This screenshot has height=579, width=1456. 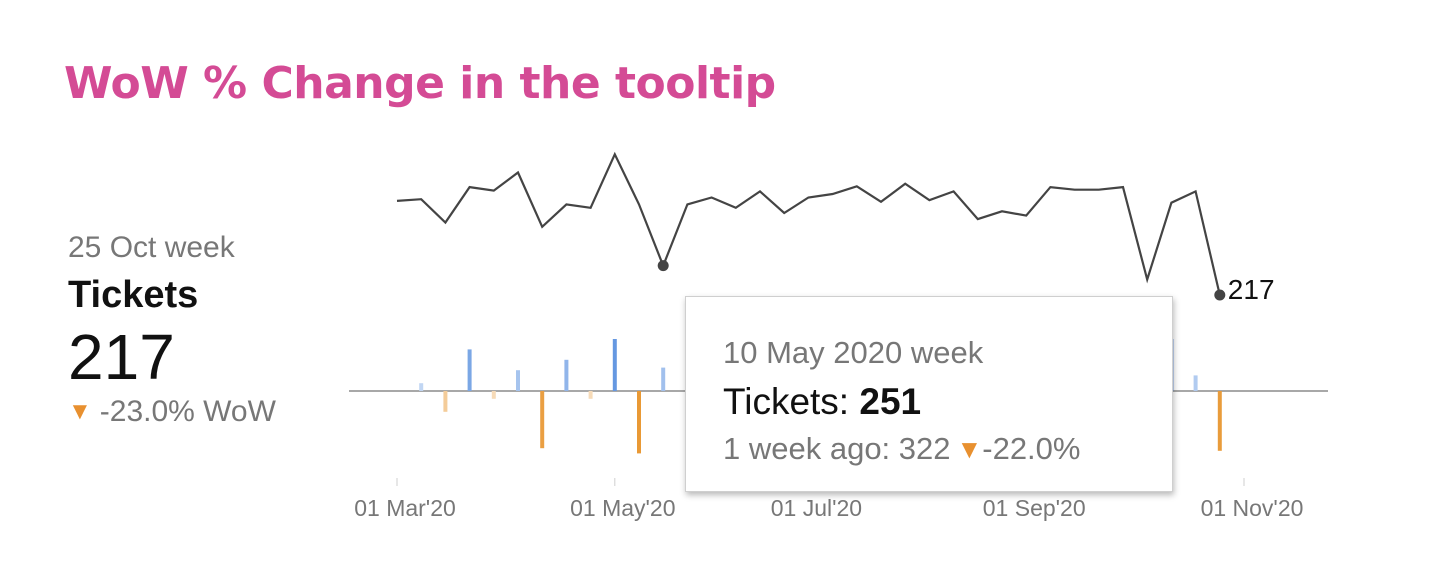 What do you see at coordinates (1031, 448) in the screenshot?
I see `tooltip-ago-change: -22.0%` at bounding box center [1031, 448].